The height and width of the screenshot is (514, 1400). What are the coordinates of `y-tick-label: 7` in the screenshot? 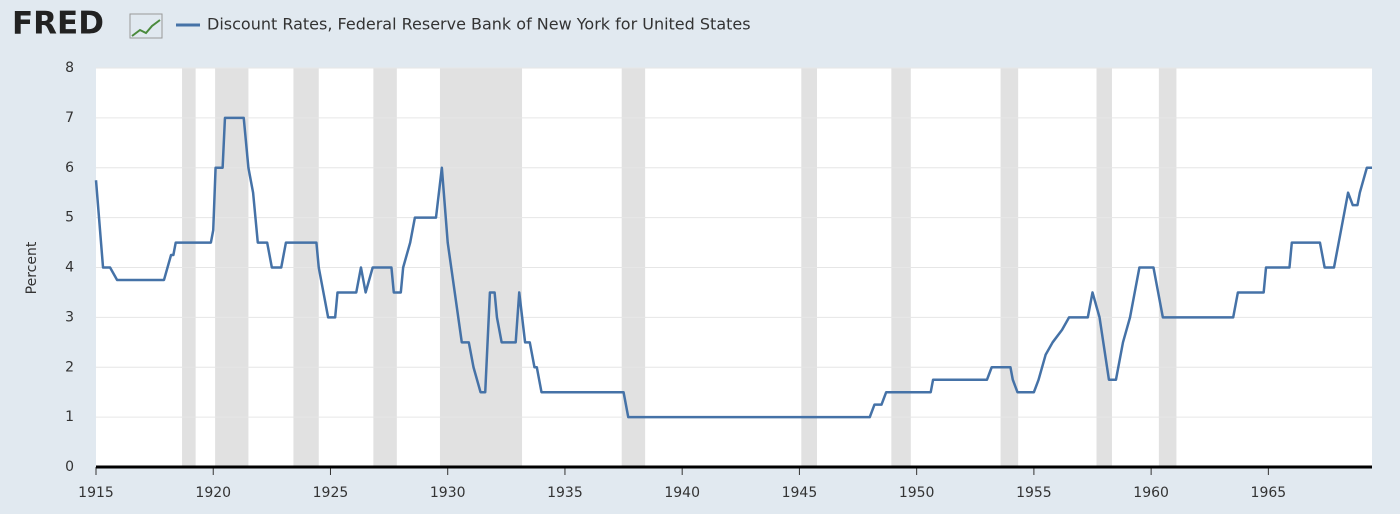 It's located at (69, 118).